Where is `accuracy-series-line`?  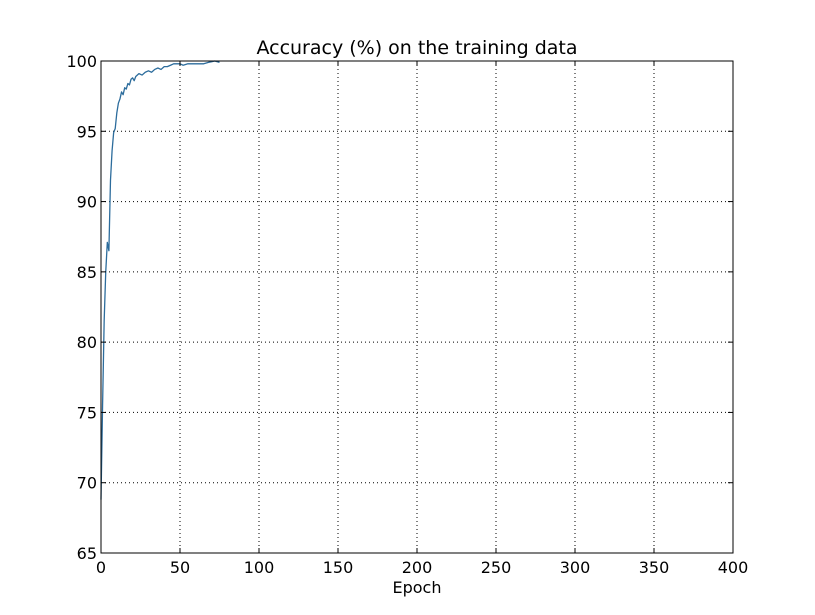
accuracy-series-line is located at coordinates (160, 280).